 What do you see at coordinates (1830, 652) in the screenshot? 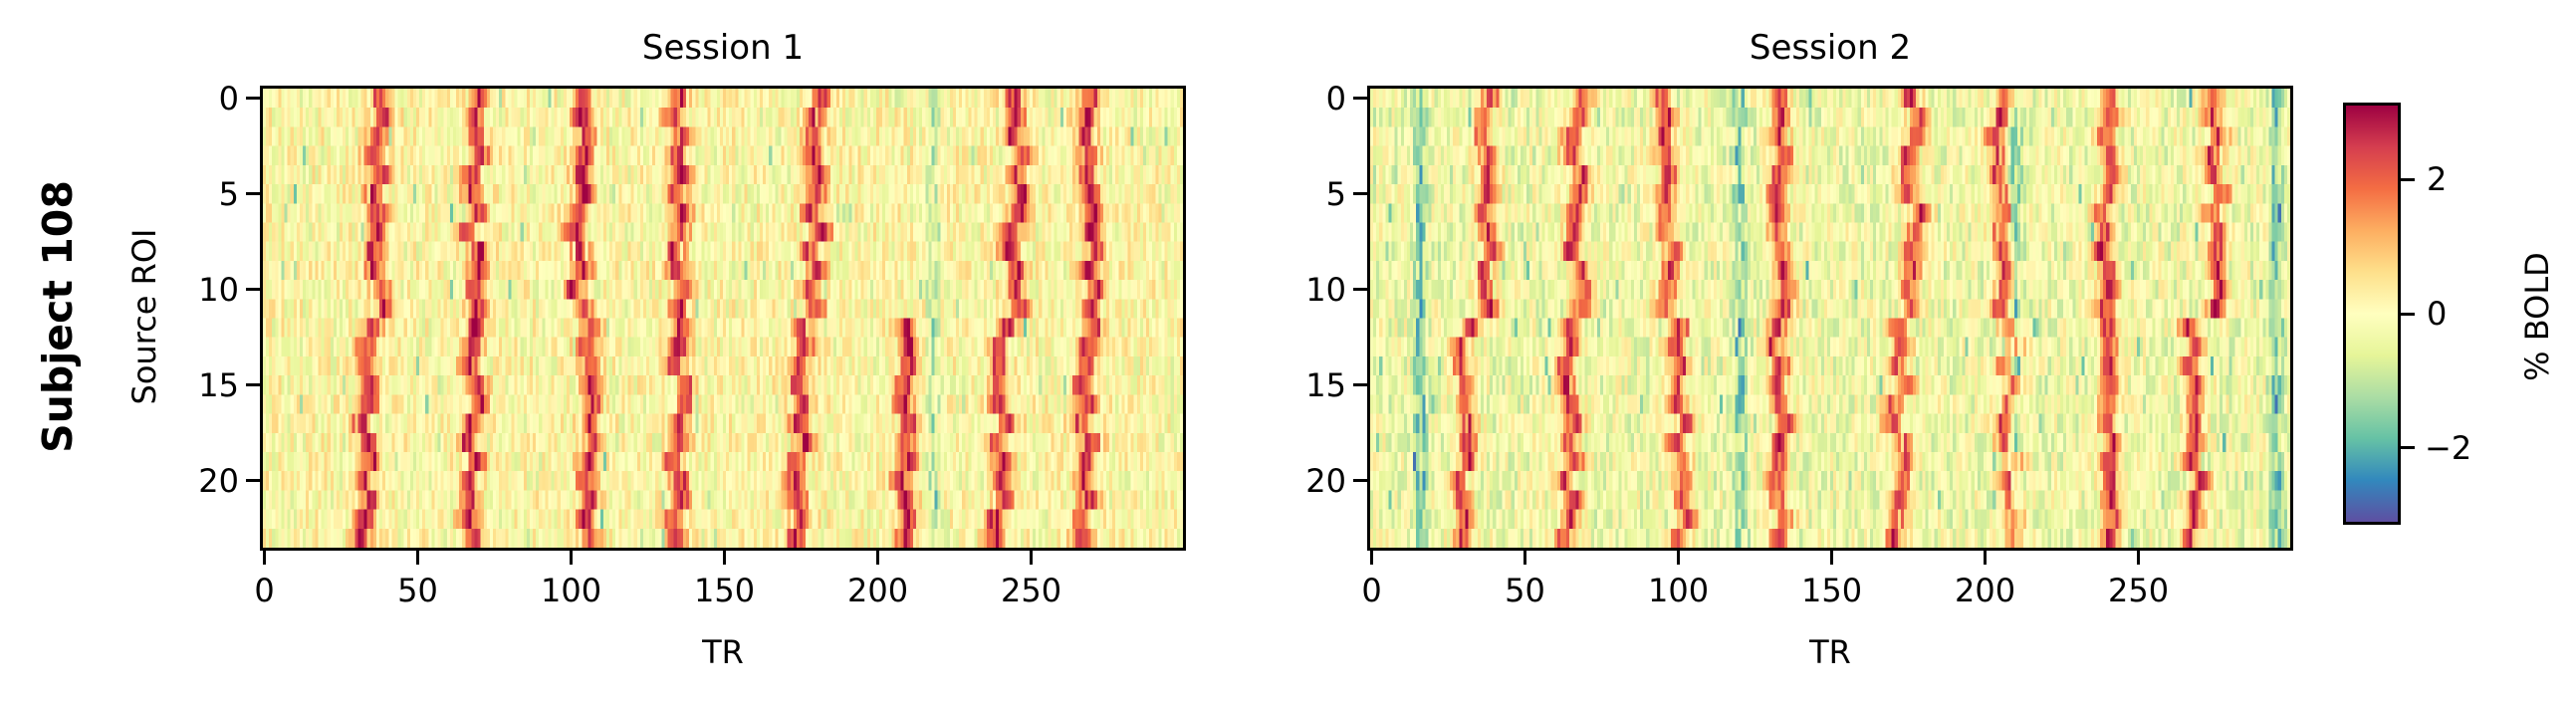
I see `x-axis-label-session-2: TR` at bounding box center [1830, 652].